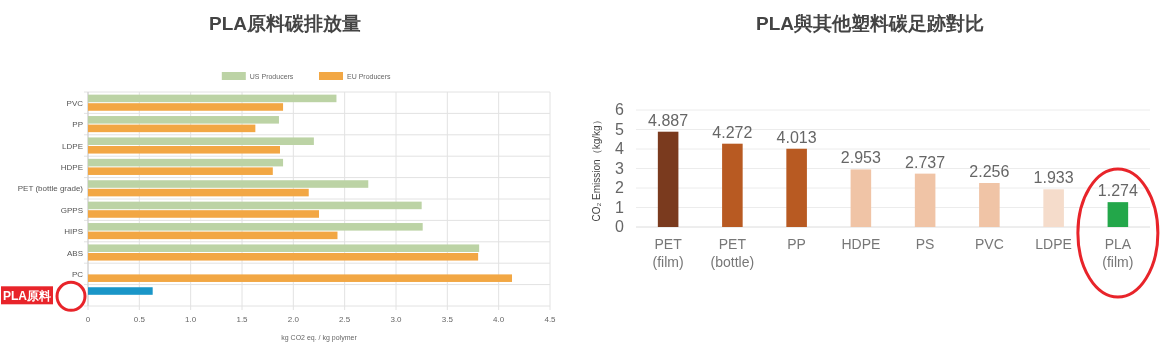 The height and width of the screenshot is (349, 1160). What do you see at coordinates (620, 129) in the screenshot?
I see `y-tick-label: 5` at bounding box center [620, 129].